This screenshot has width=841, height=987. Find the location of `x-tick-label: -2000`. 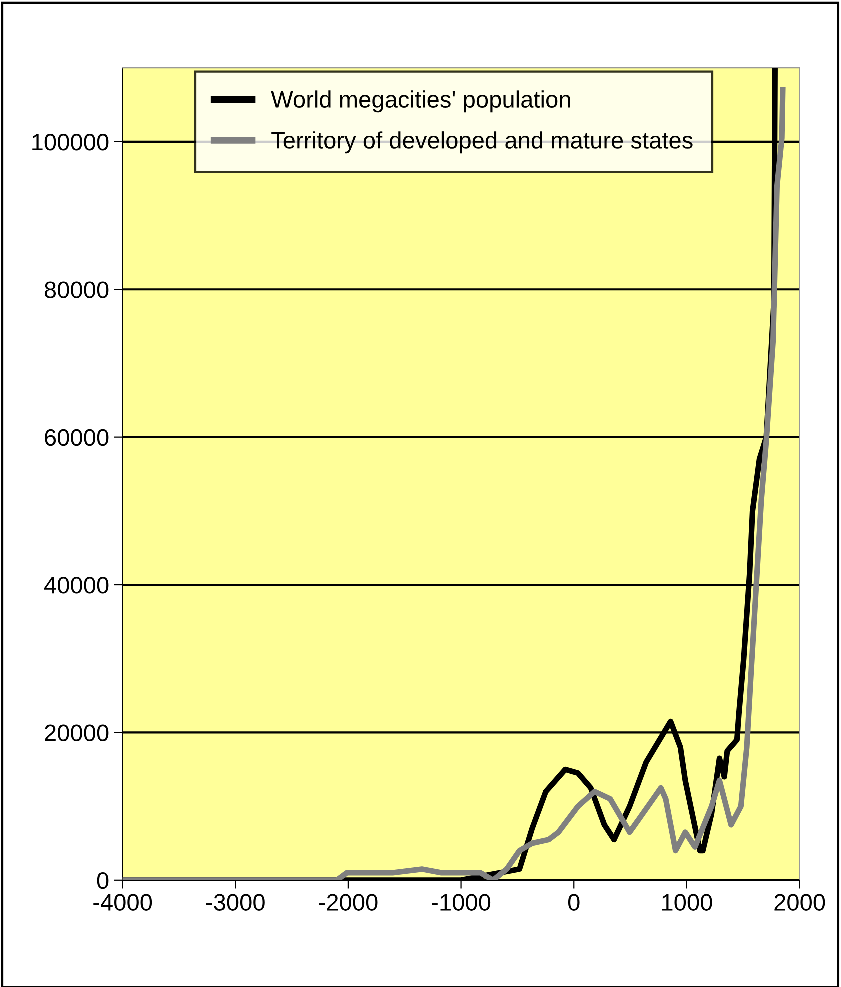

x-tick-label: -2000 is located at coordinates (348, 902).